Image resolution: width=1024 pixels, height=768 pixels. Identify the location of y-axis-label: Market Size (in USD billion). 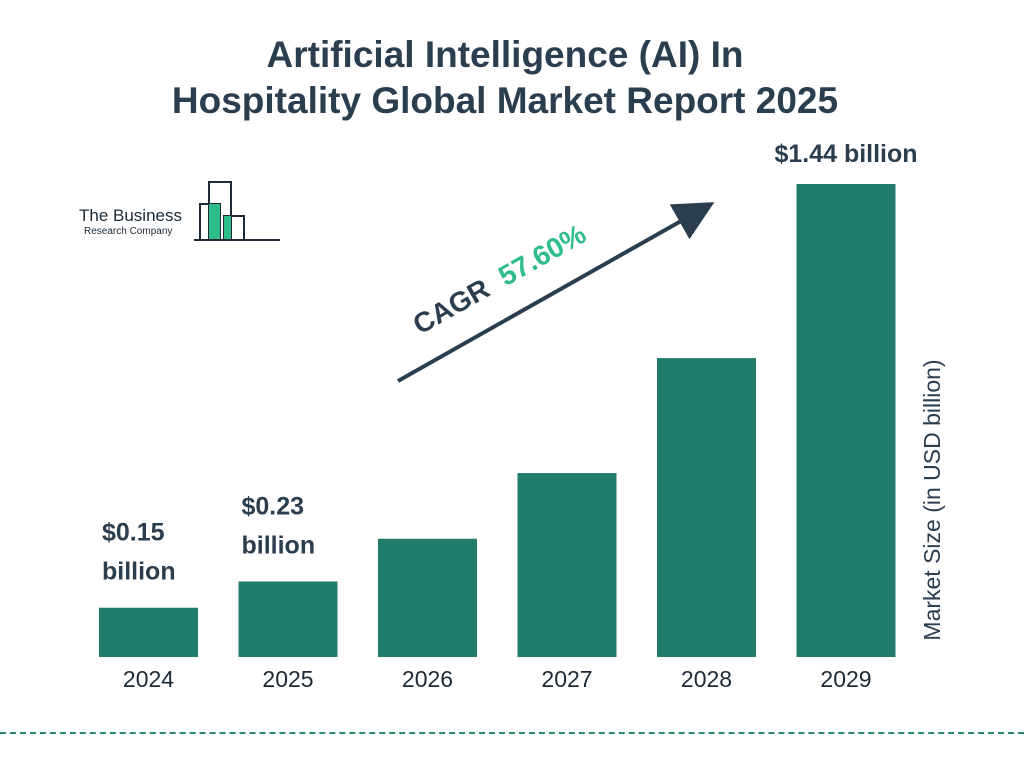
(932, 499).